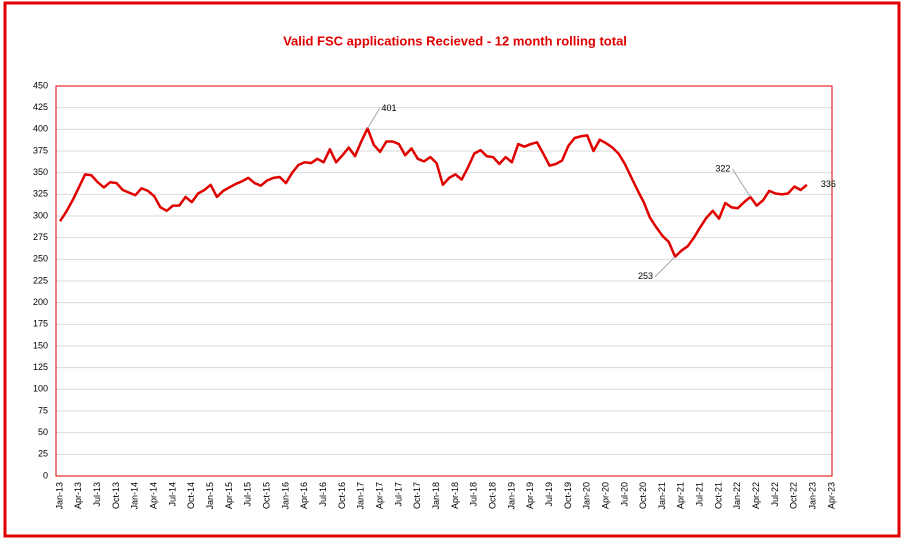 This screenshot has width=906, height=539. I want to click on x-tick-label: Jul-21, so click(700, 494).